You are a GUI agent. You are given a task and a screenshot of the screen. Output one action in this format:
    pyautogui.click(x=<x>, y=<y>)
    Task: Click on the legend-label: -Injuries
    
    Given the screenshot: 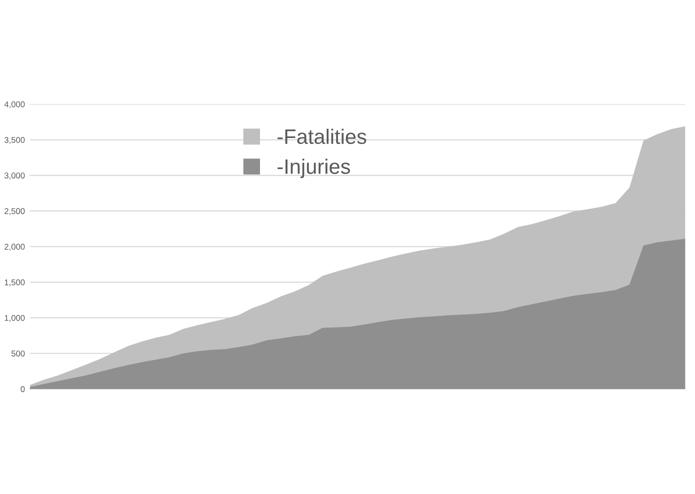 What is the action you would take?
    pyautogui.click(x=314, y=168)
    